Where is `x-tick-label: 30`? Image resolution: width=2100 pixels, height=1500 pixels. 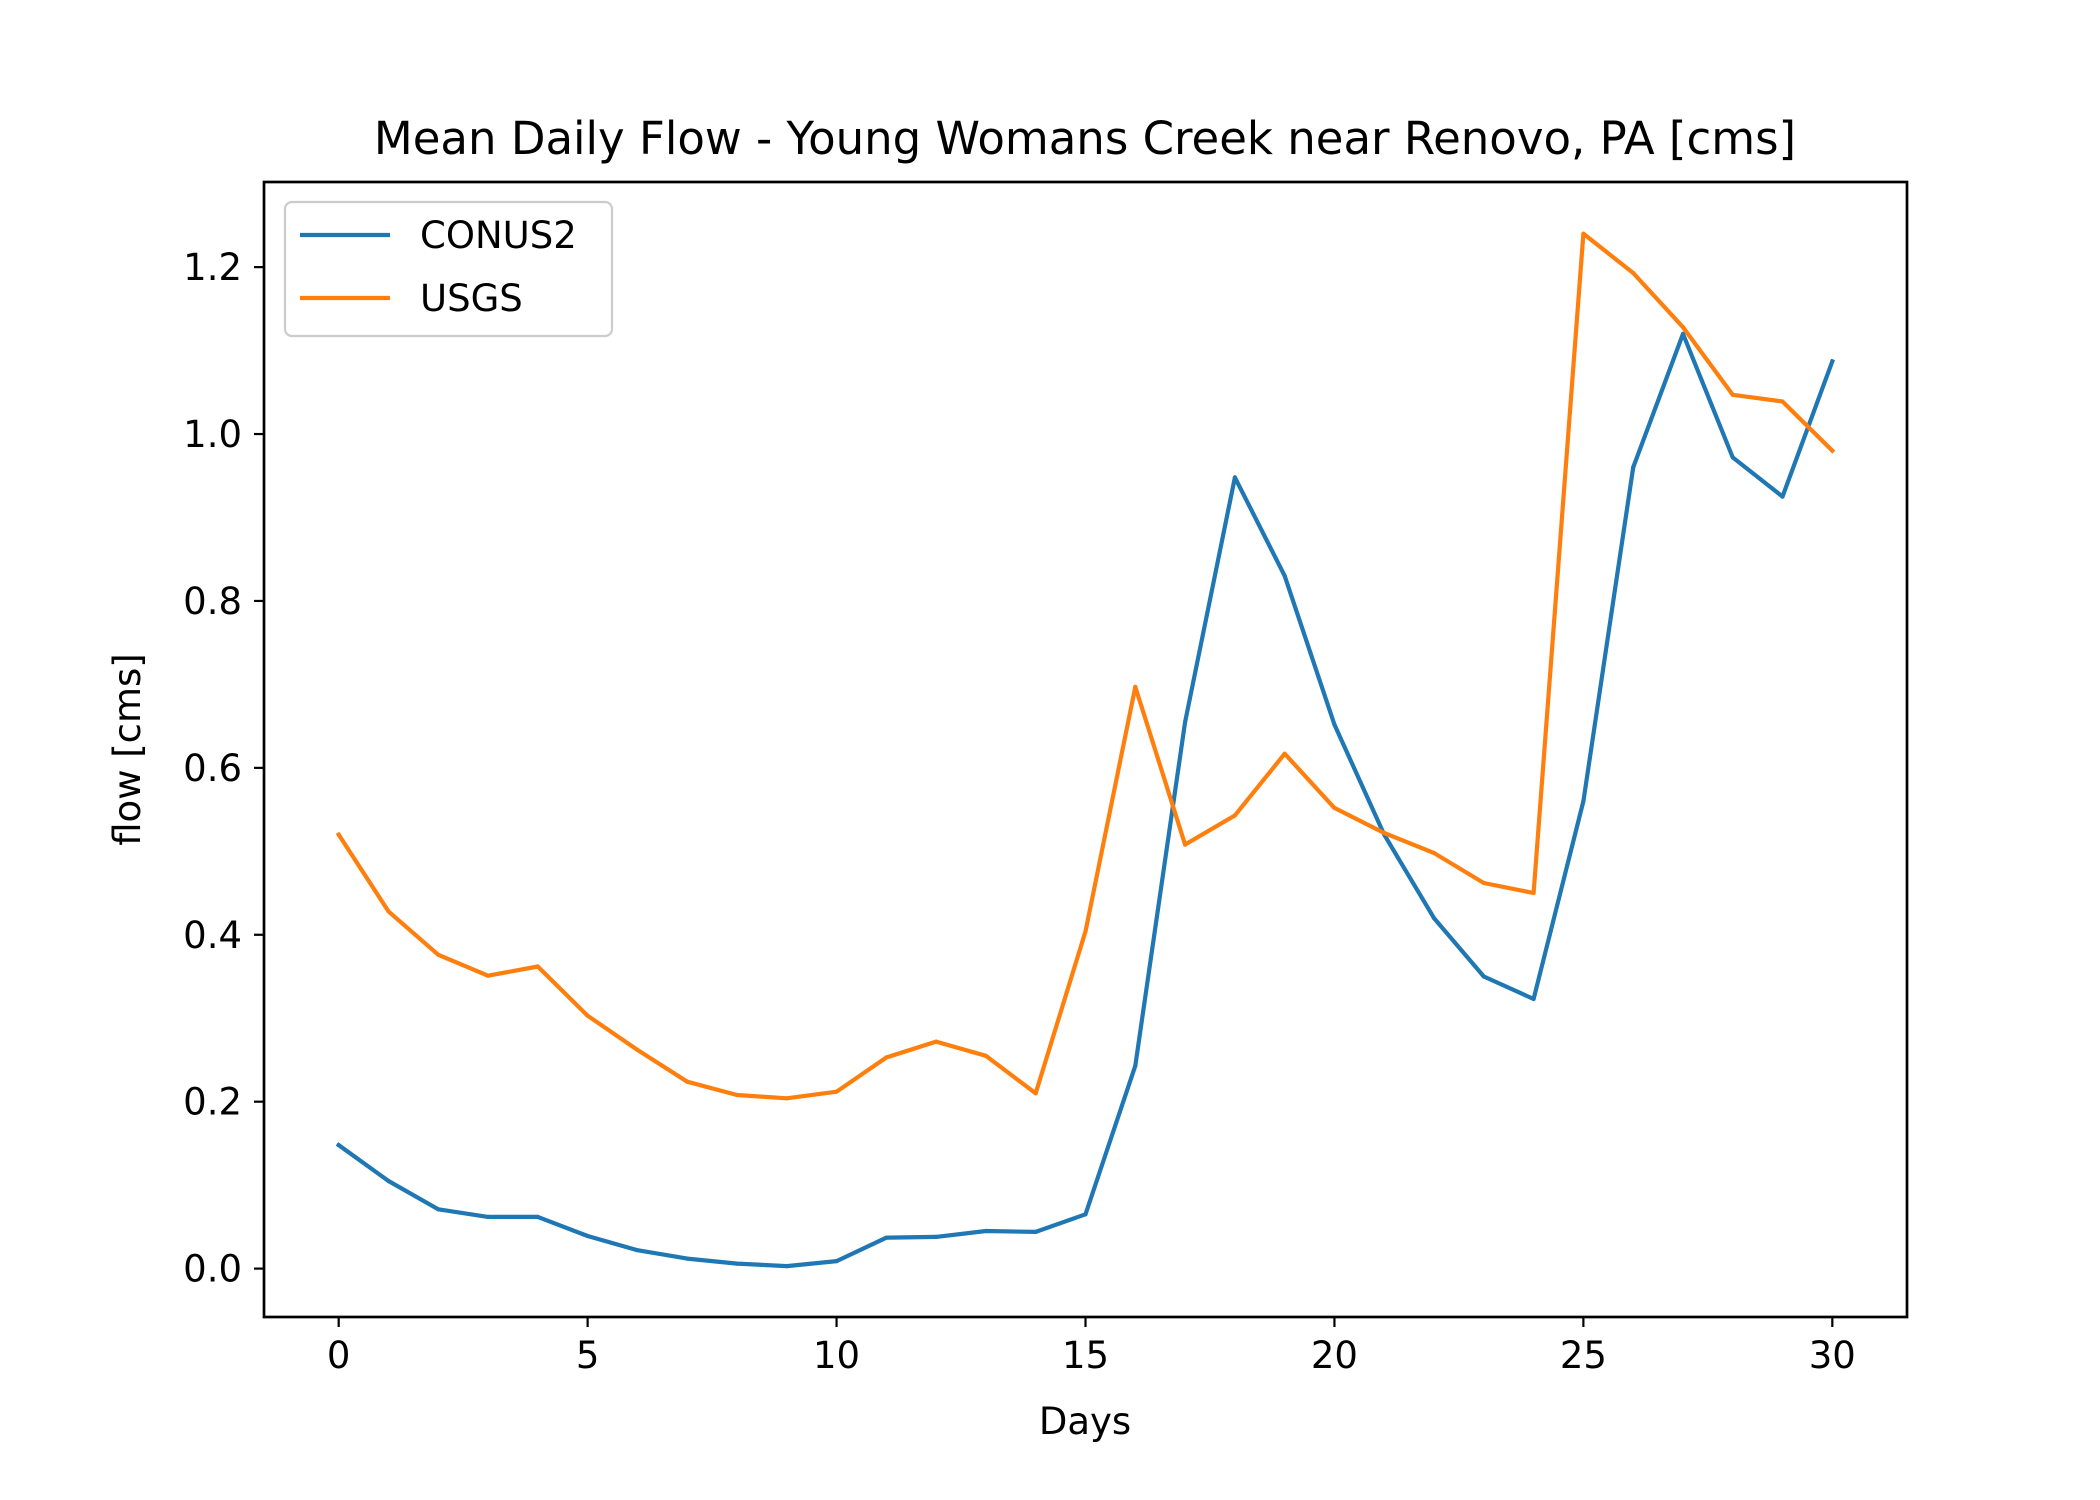 x-tick-label: 30 is located at coordinates (1832, 1355).